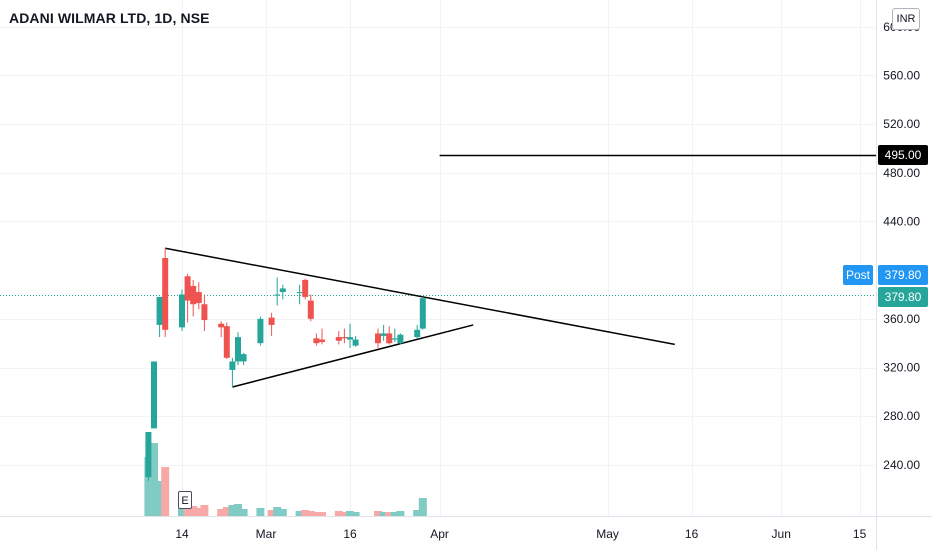 This screenshot has height=550, width=932. Describe the element at coordinates (520, 534) in the screenshot. I see `time-axis-labels: 14 Mar 16 Apr May 16 Jun 15` at that location.